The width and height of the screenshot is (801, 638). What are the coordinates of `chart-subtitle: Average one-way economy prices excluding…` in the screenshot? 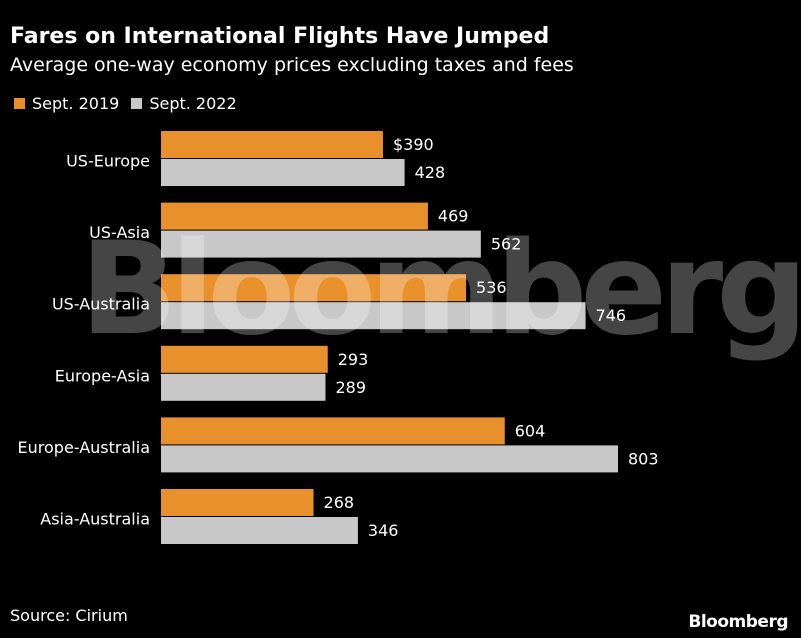 It's located at (292, 65).